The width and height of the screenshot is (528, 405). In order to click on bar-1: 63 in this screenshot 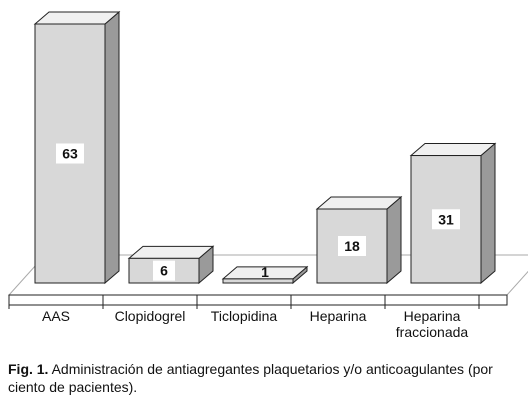, I will do `click(77, 147)`.